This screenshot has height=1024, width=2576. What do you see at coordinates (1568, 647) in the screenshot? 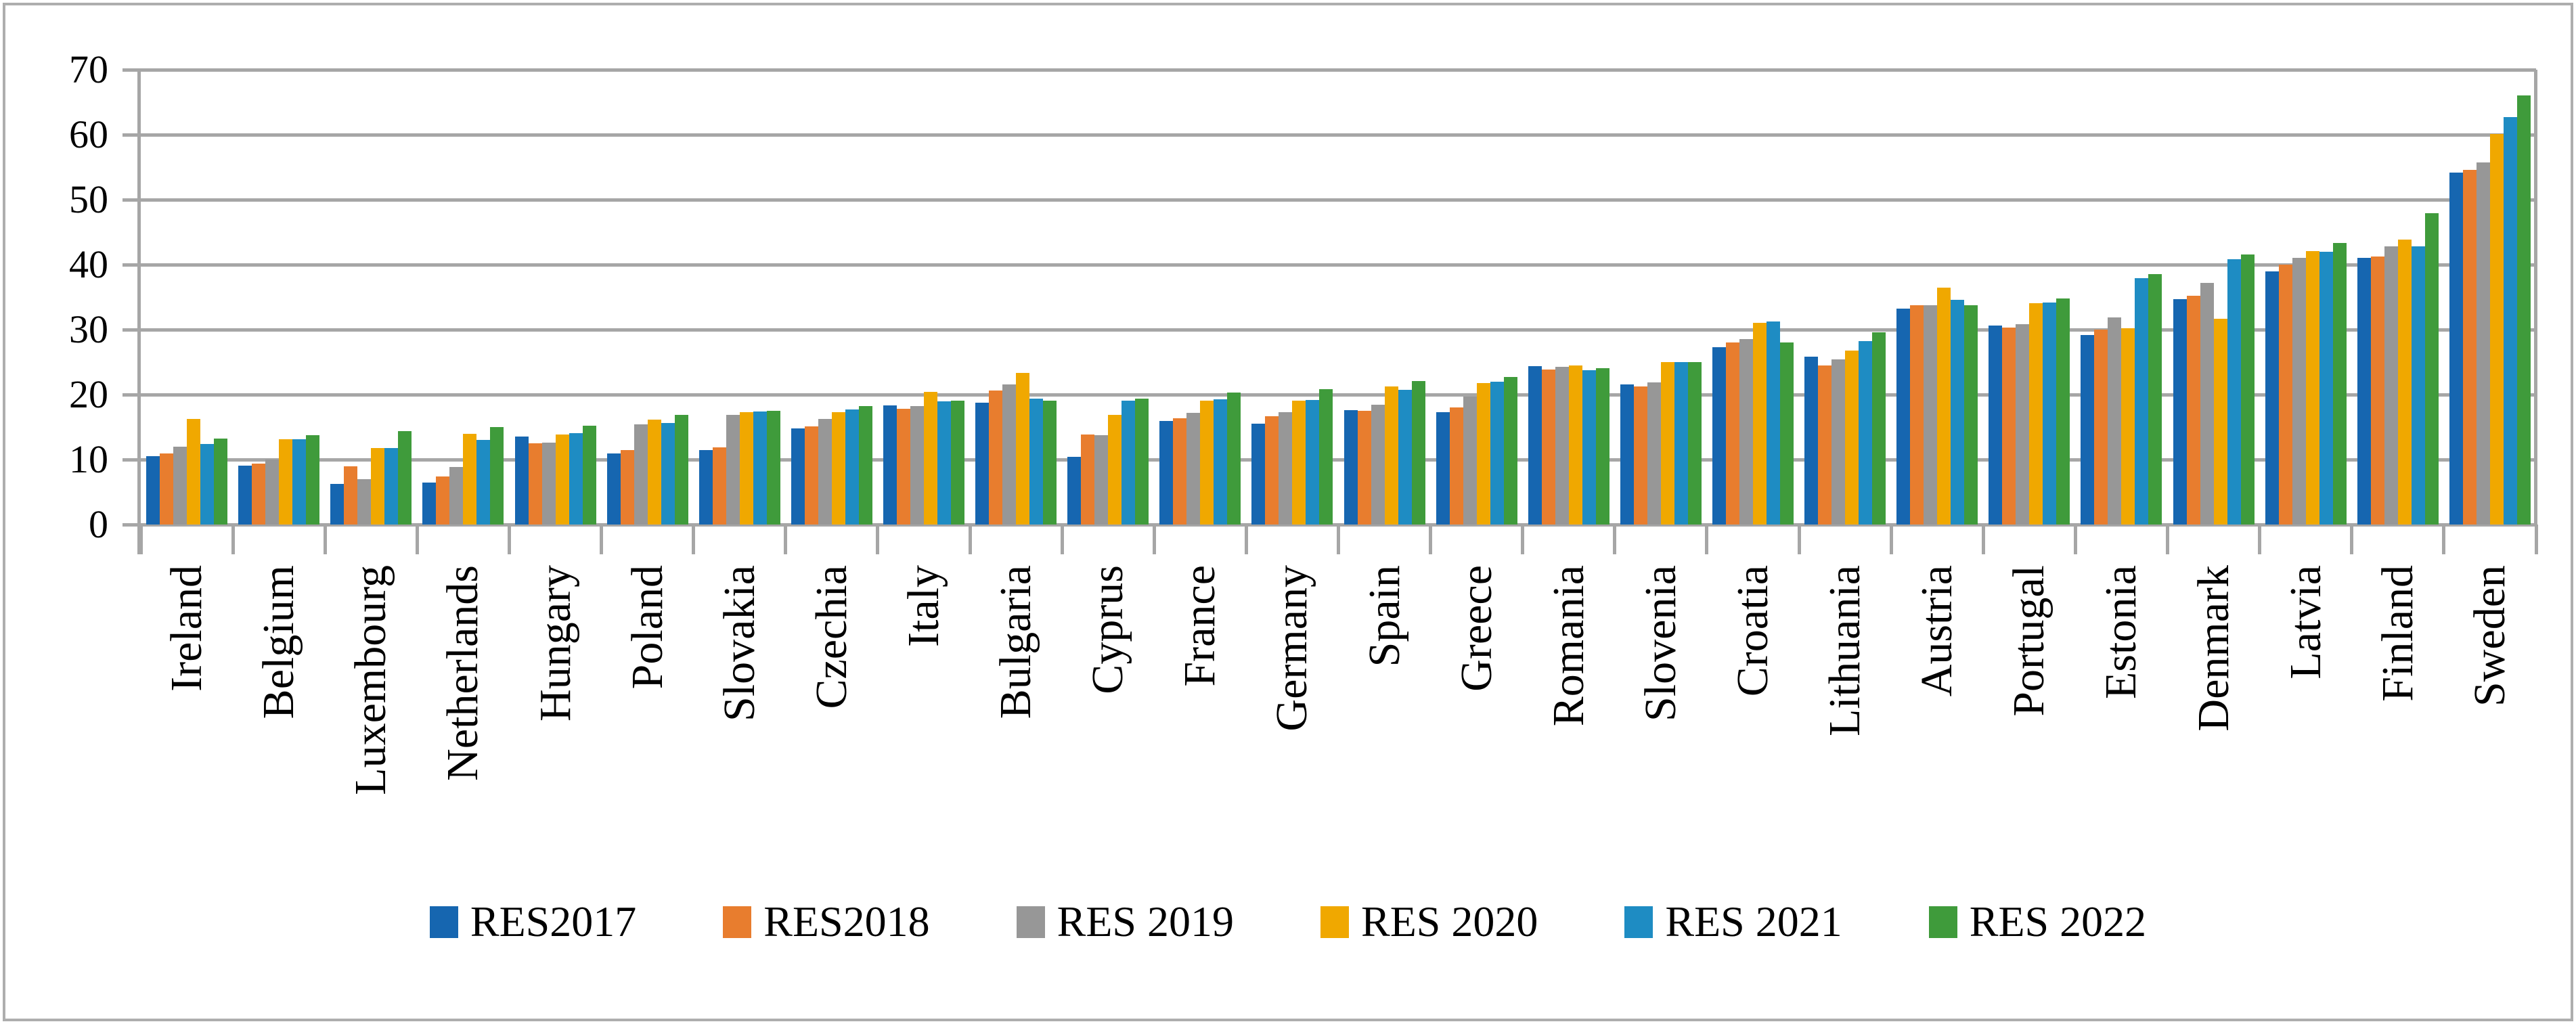
I see `x-category-label: Romania` at bounding box center [1568, 647].